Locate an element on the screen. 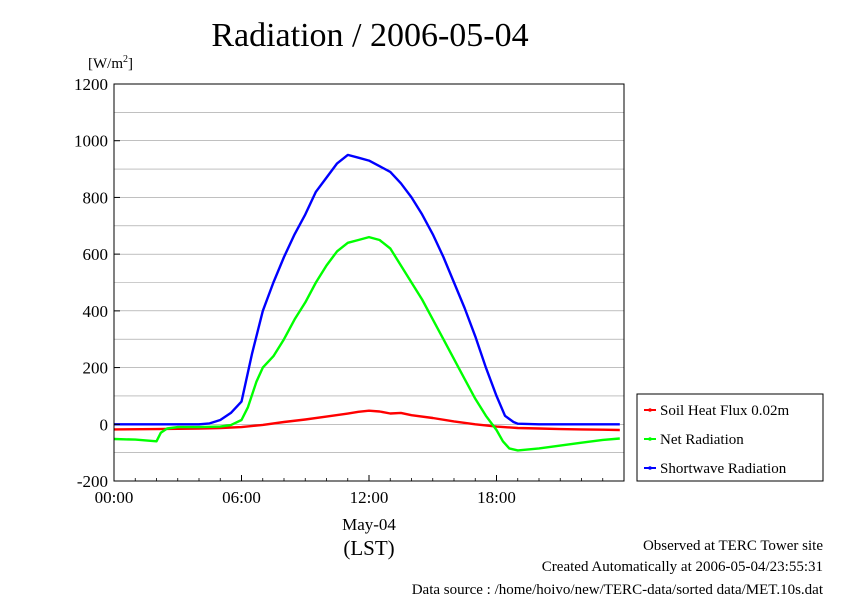  y-axis-unit: [W/m2] is located at coordinates (110, 63).